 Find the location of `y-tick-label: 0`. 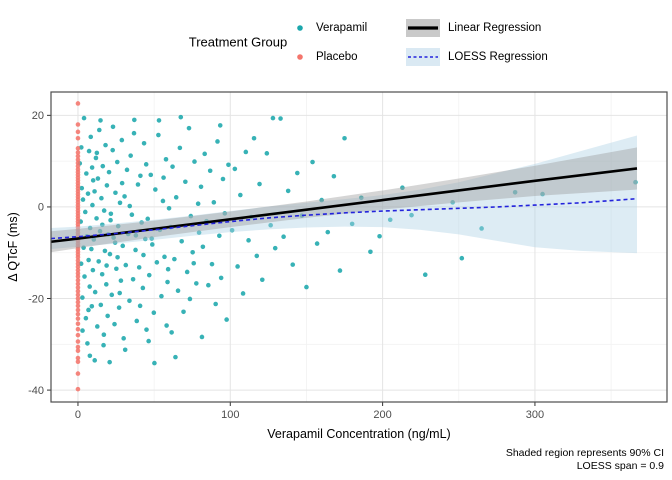

y-tick-label: 0 is located at coordinates (41, 208).